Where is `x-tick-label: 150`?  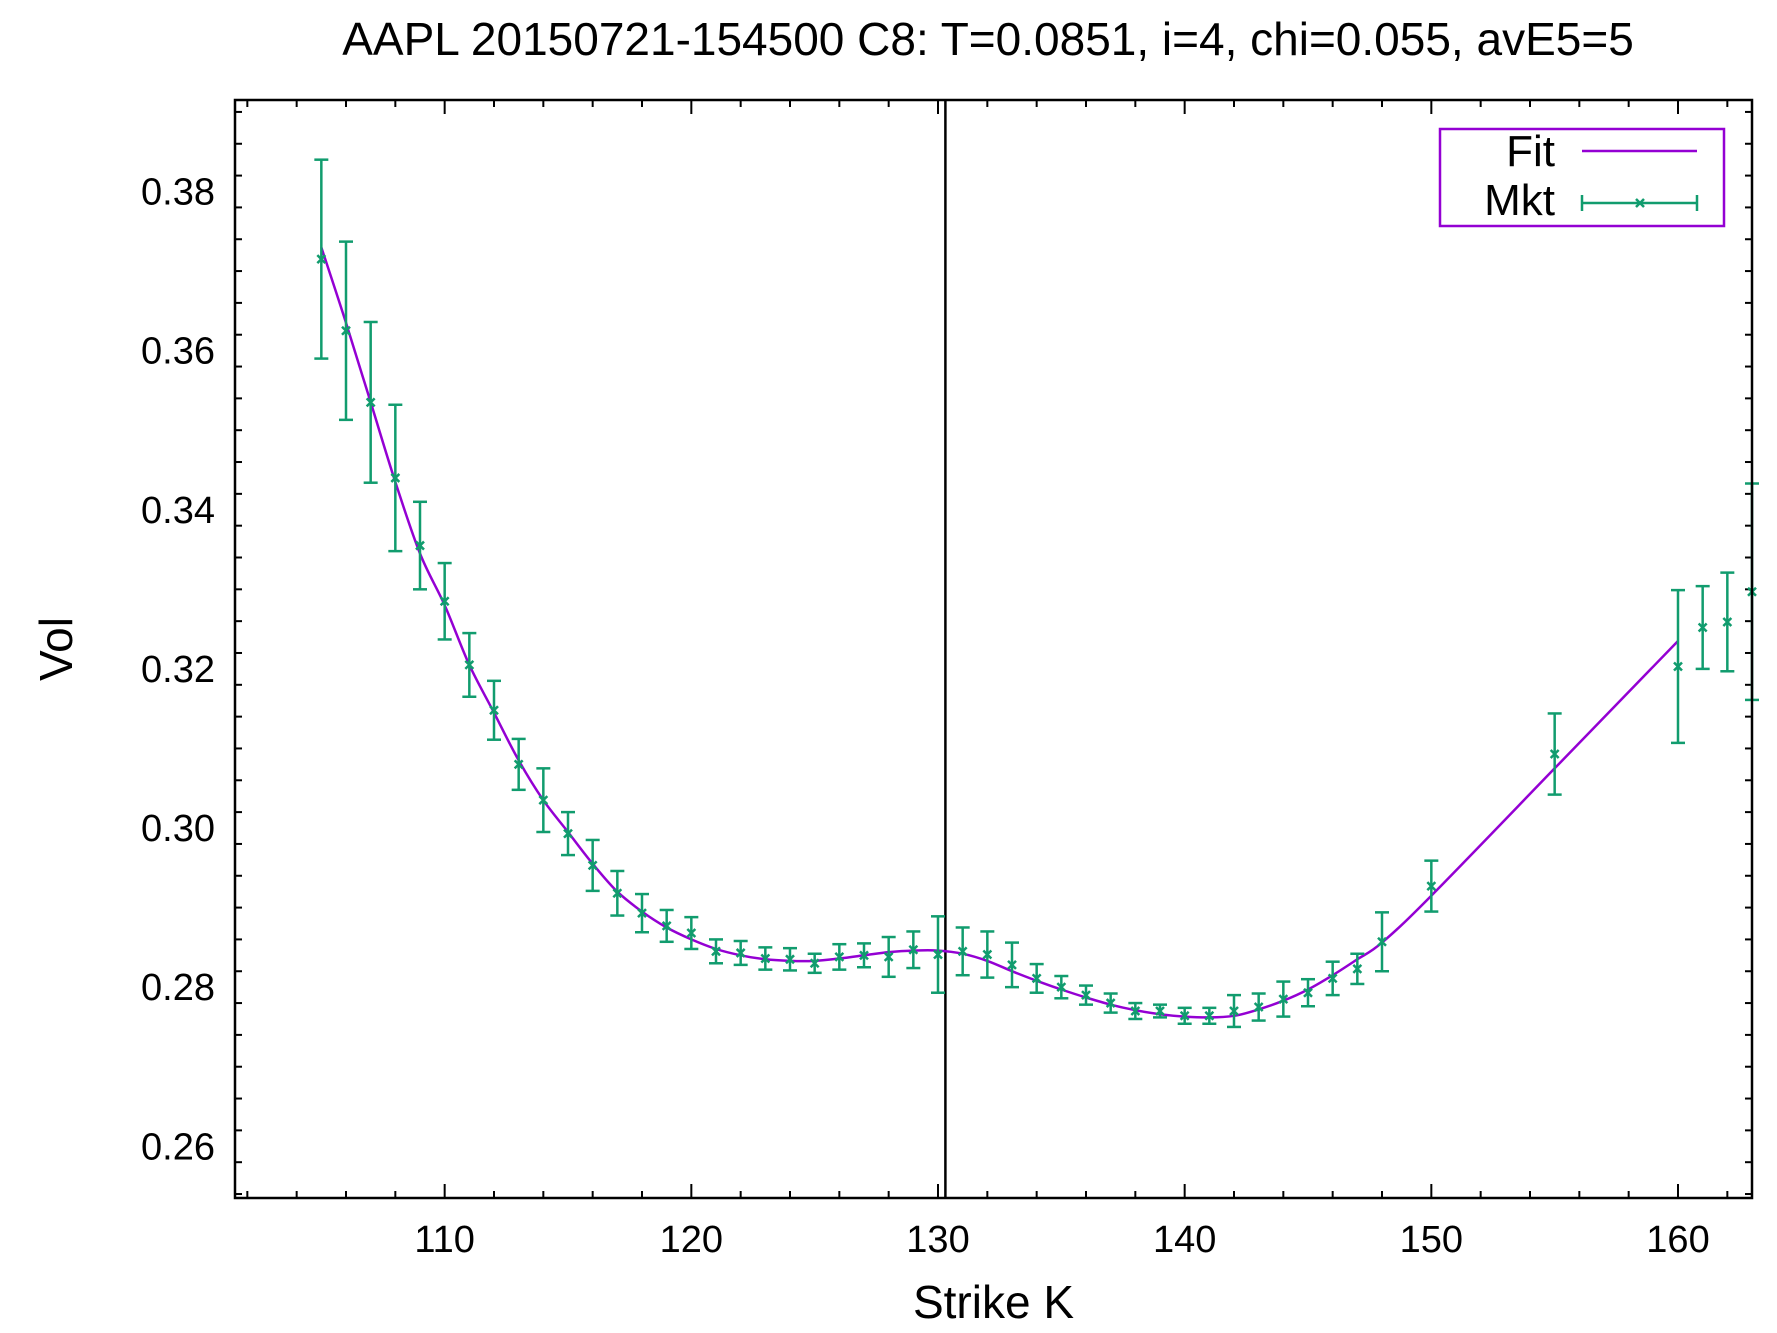 x-tick-label: 150 is located at coordinates (1431, 1240).